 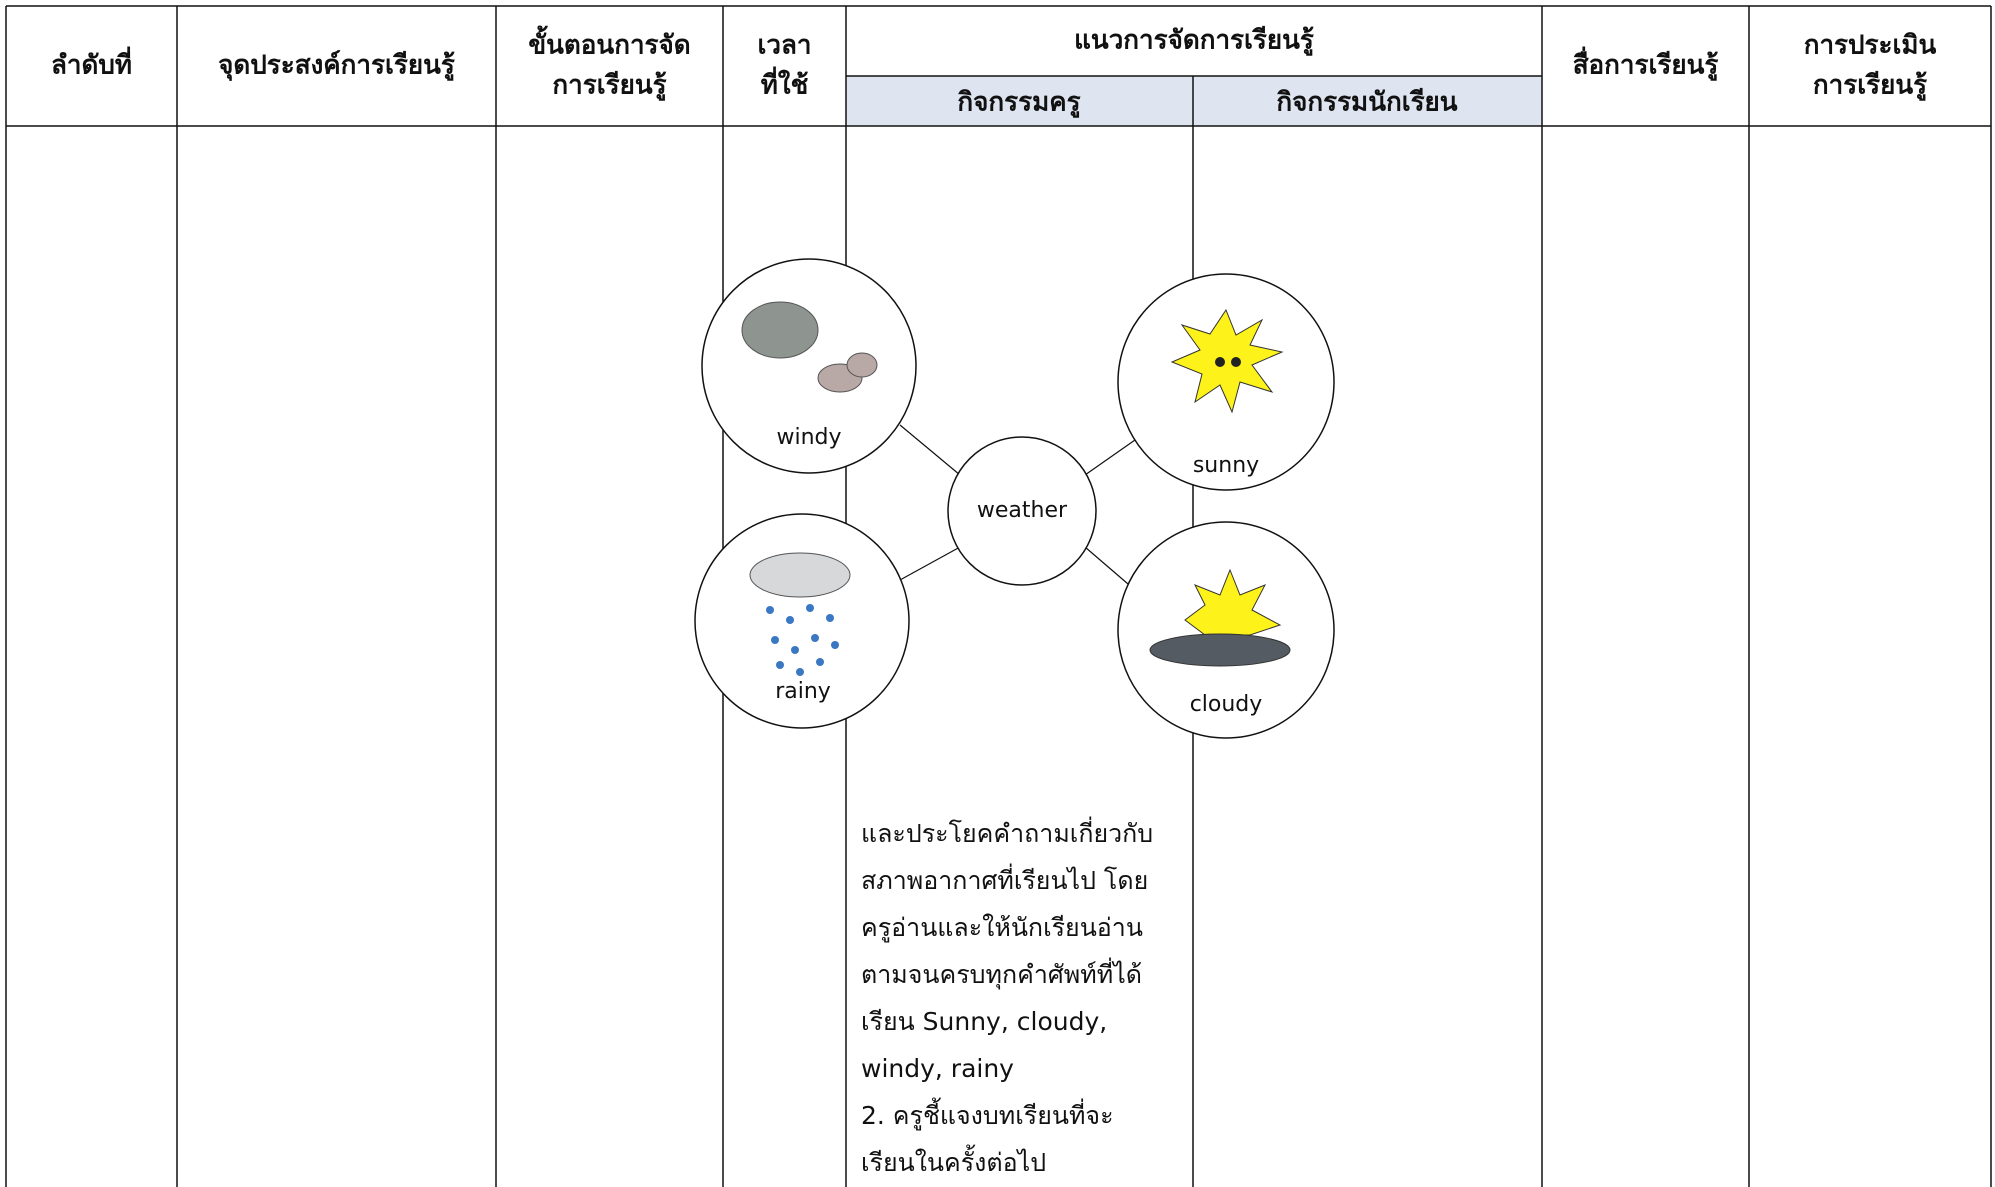 What do you see at coordinates (1366, 103) in the screenshot?
I see `subheader: กิจกรรมนักเรียน` at bounding box center [1366, 103].